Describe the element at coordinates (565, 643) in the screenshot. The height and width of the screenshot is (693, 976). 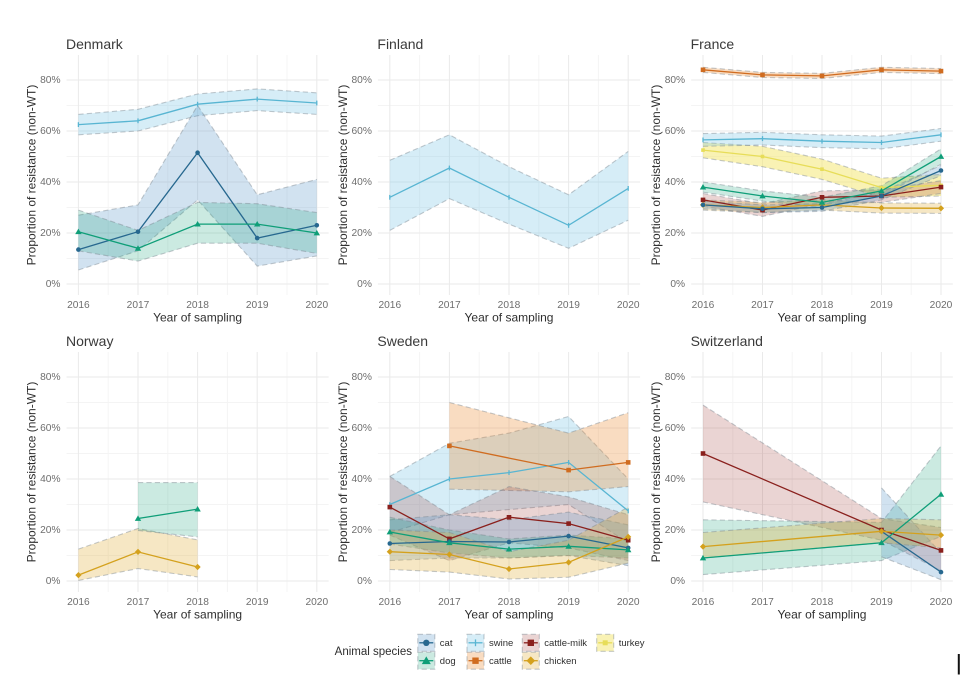
I see `svg-text: cattle-milk` at that location.